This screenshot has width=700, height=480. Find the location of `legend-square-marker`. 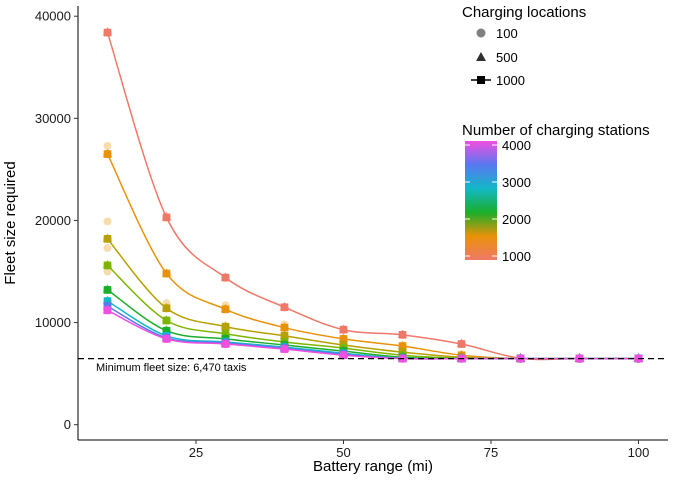

legend-square-marker is located at coordinates (481, 80).